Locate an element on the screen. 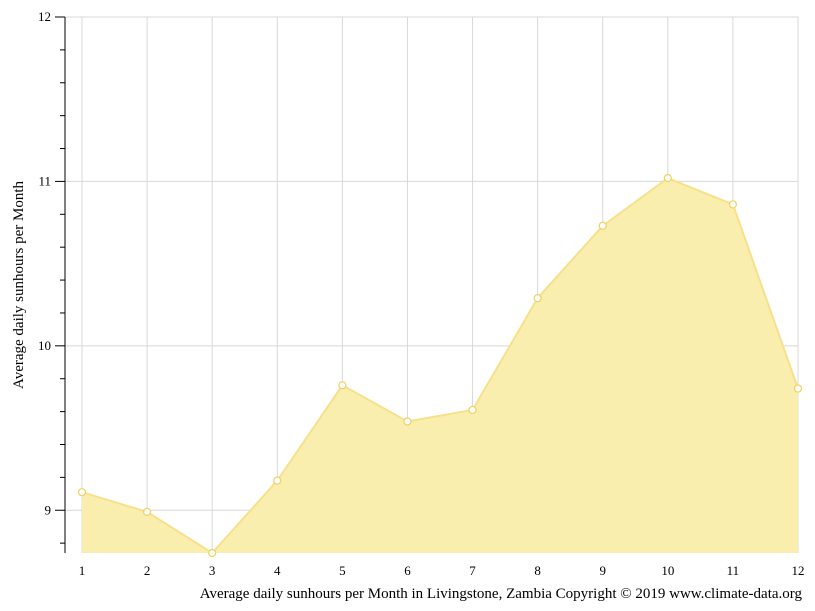 This screenshot has height=611, width=815. x-tick-label-1: 1 is located at coordinates (82, 570).